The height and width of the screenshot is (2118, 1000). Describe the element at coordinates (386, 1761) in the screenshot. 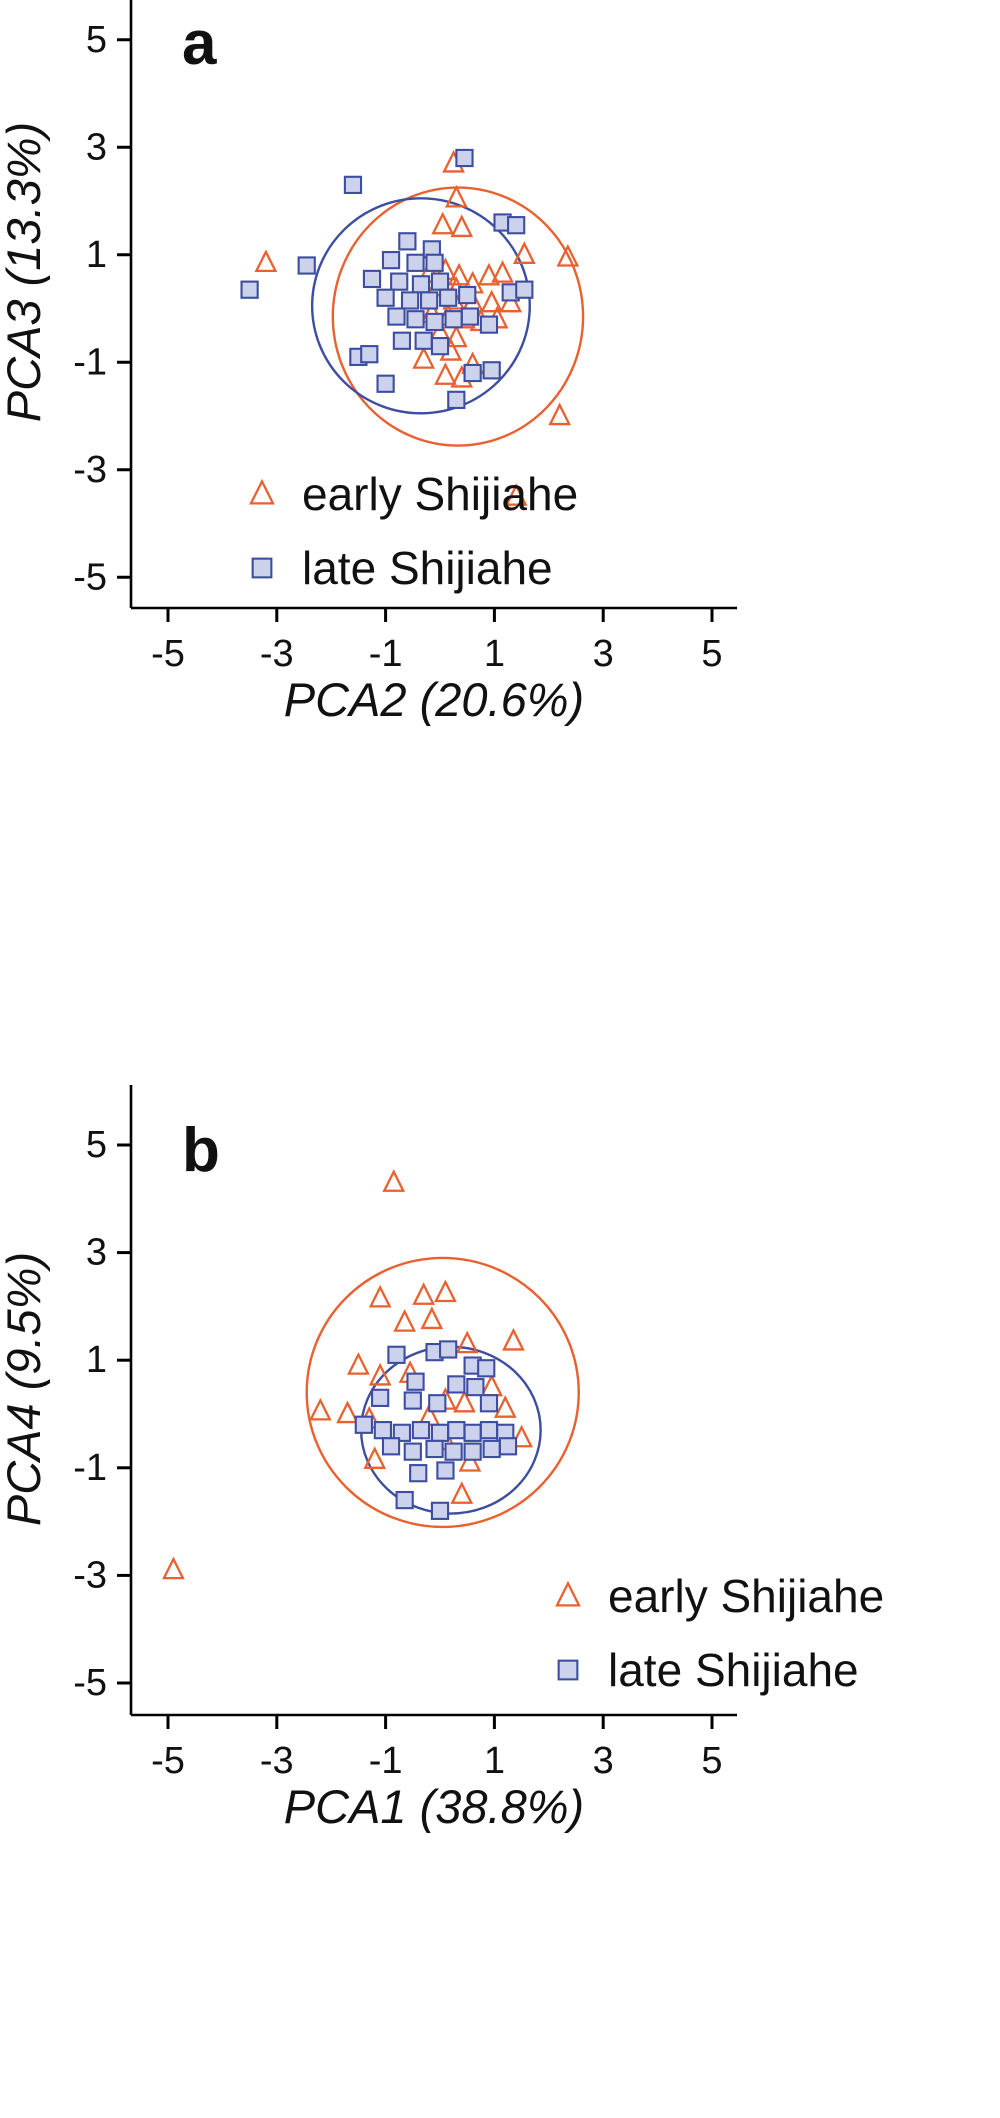

I see `x-tick-label: -1` at that location.